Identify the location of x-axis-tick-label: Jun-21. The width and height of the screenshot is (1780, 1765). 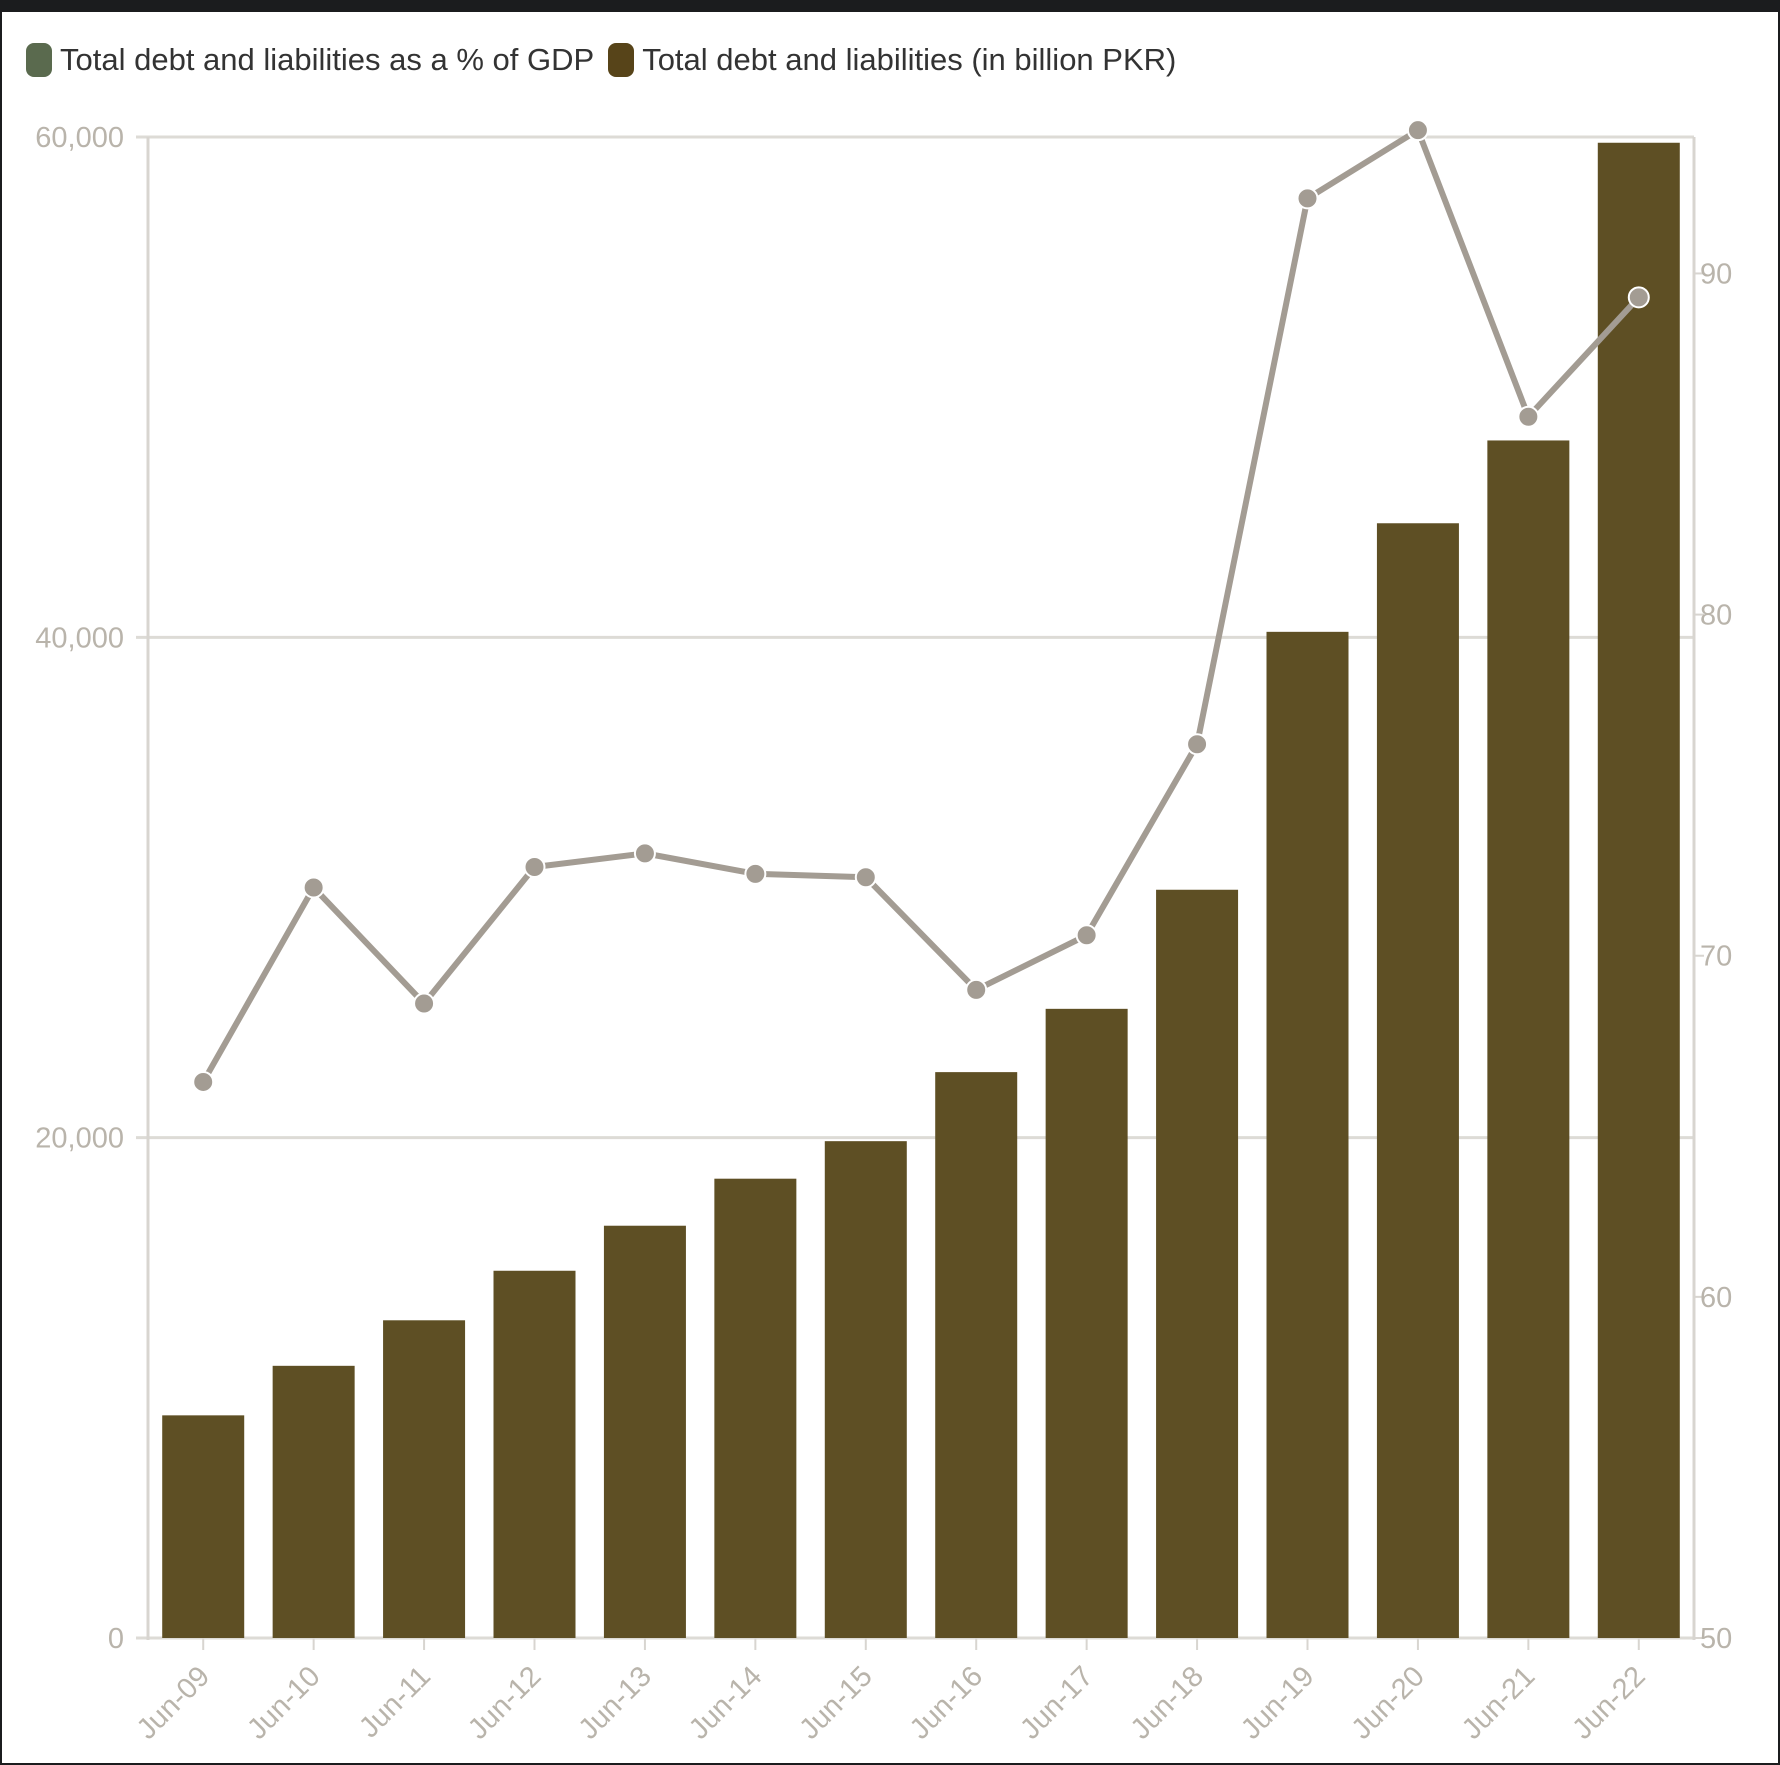
(1498, 1702).